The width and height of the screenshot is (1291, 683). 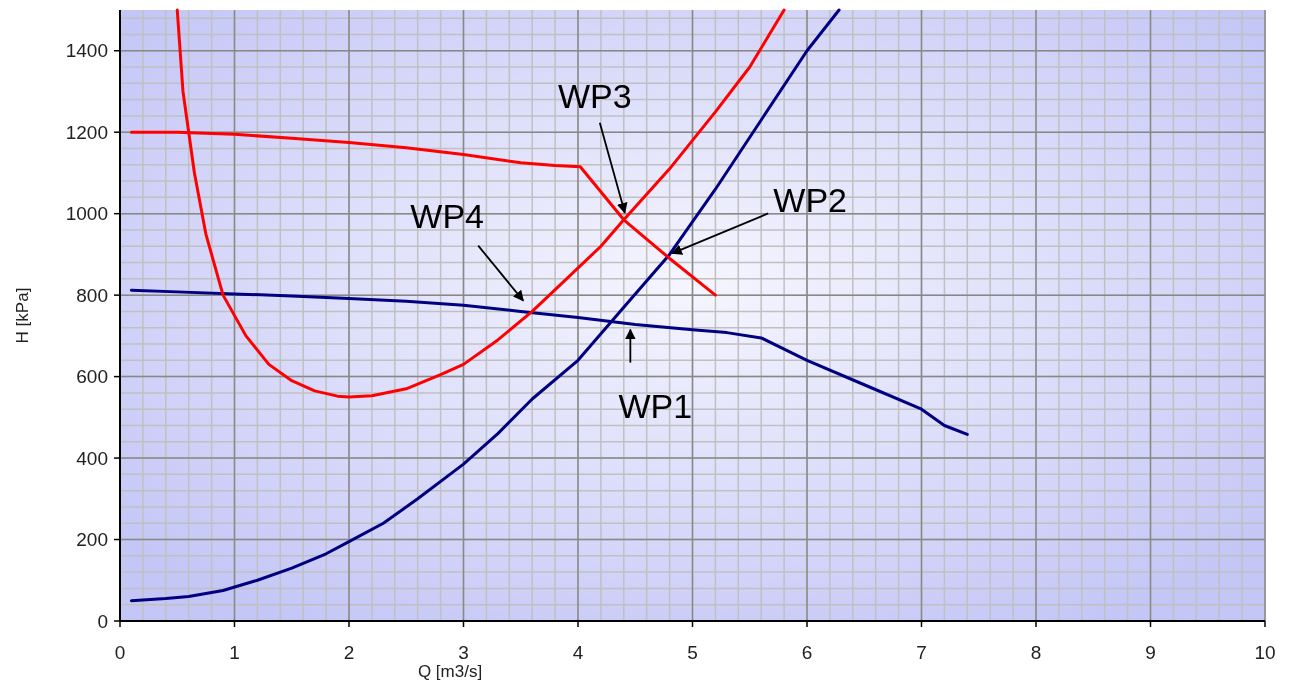 What do you see at coordinates (447, 215) in the screenshot?
I see `annotation: WP4` at bounding box center [447, 215].